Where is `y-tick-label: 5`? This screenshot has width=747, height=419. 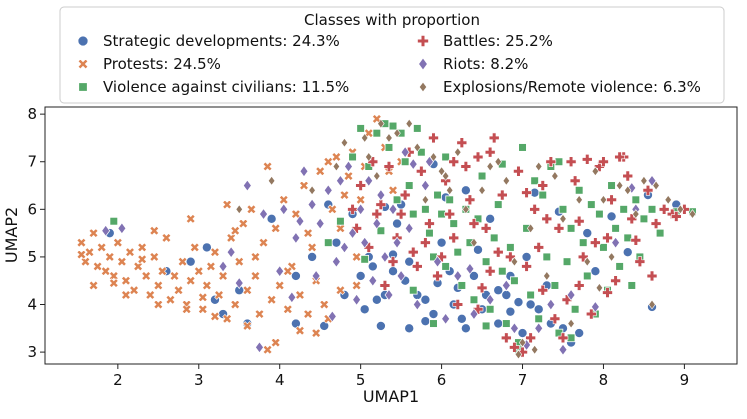
y-tick-label: 5 is located at coordinates (32, 257).